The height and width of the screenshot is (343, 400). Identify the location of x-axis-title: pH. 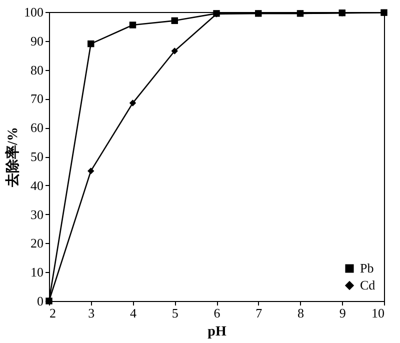
(217, 332).